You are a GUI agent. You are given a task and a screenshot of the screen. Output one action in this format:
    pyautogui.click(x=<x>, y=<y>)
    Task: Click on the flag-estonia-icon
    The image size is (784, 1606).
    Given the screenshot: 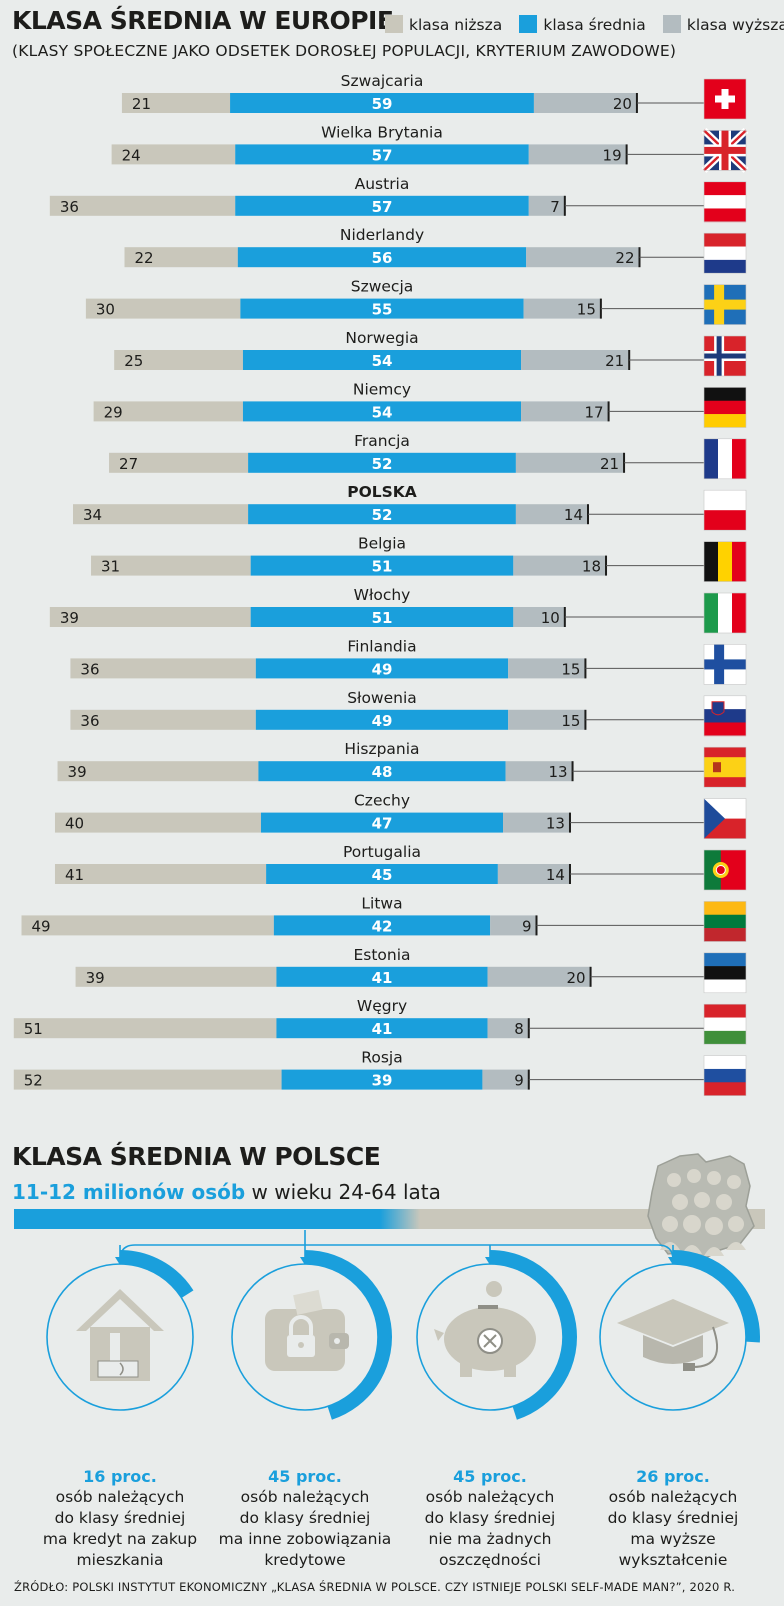 What is the action you would take?
    pyautogui.click(x=725, y=973)
    